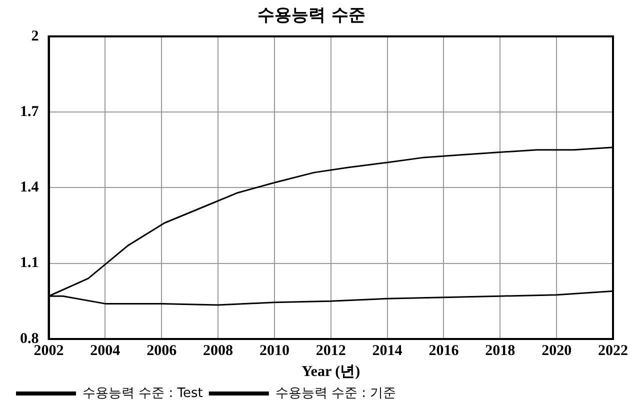 This screenshot has height=418, width=631. What do you see at coordinates (274, 350) in the screenshot?
I see `x-tick-label: 2010` at bounding box center [274, 350].